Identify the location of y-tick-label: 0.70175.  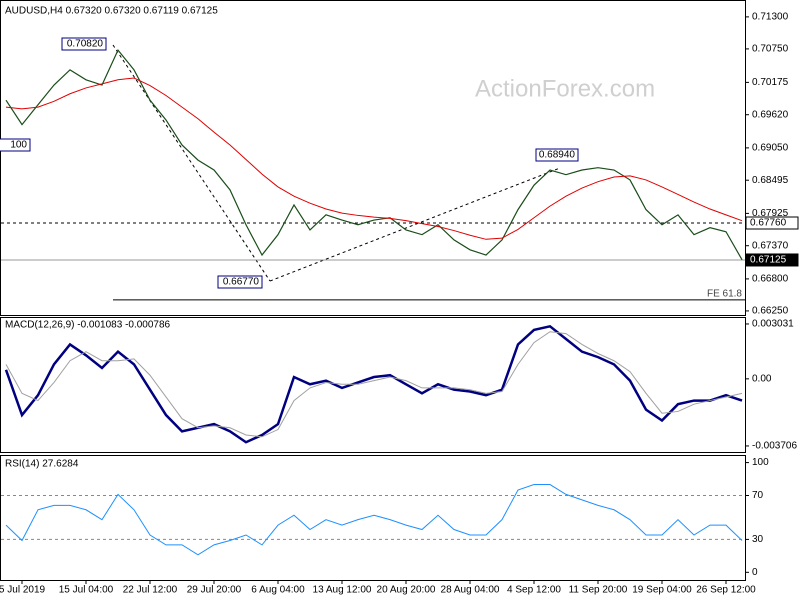
(770, 82).